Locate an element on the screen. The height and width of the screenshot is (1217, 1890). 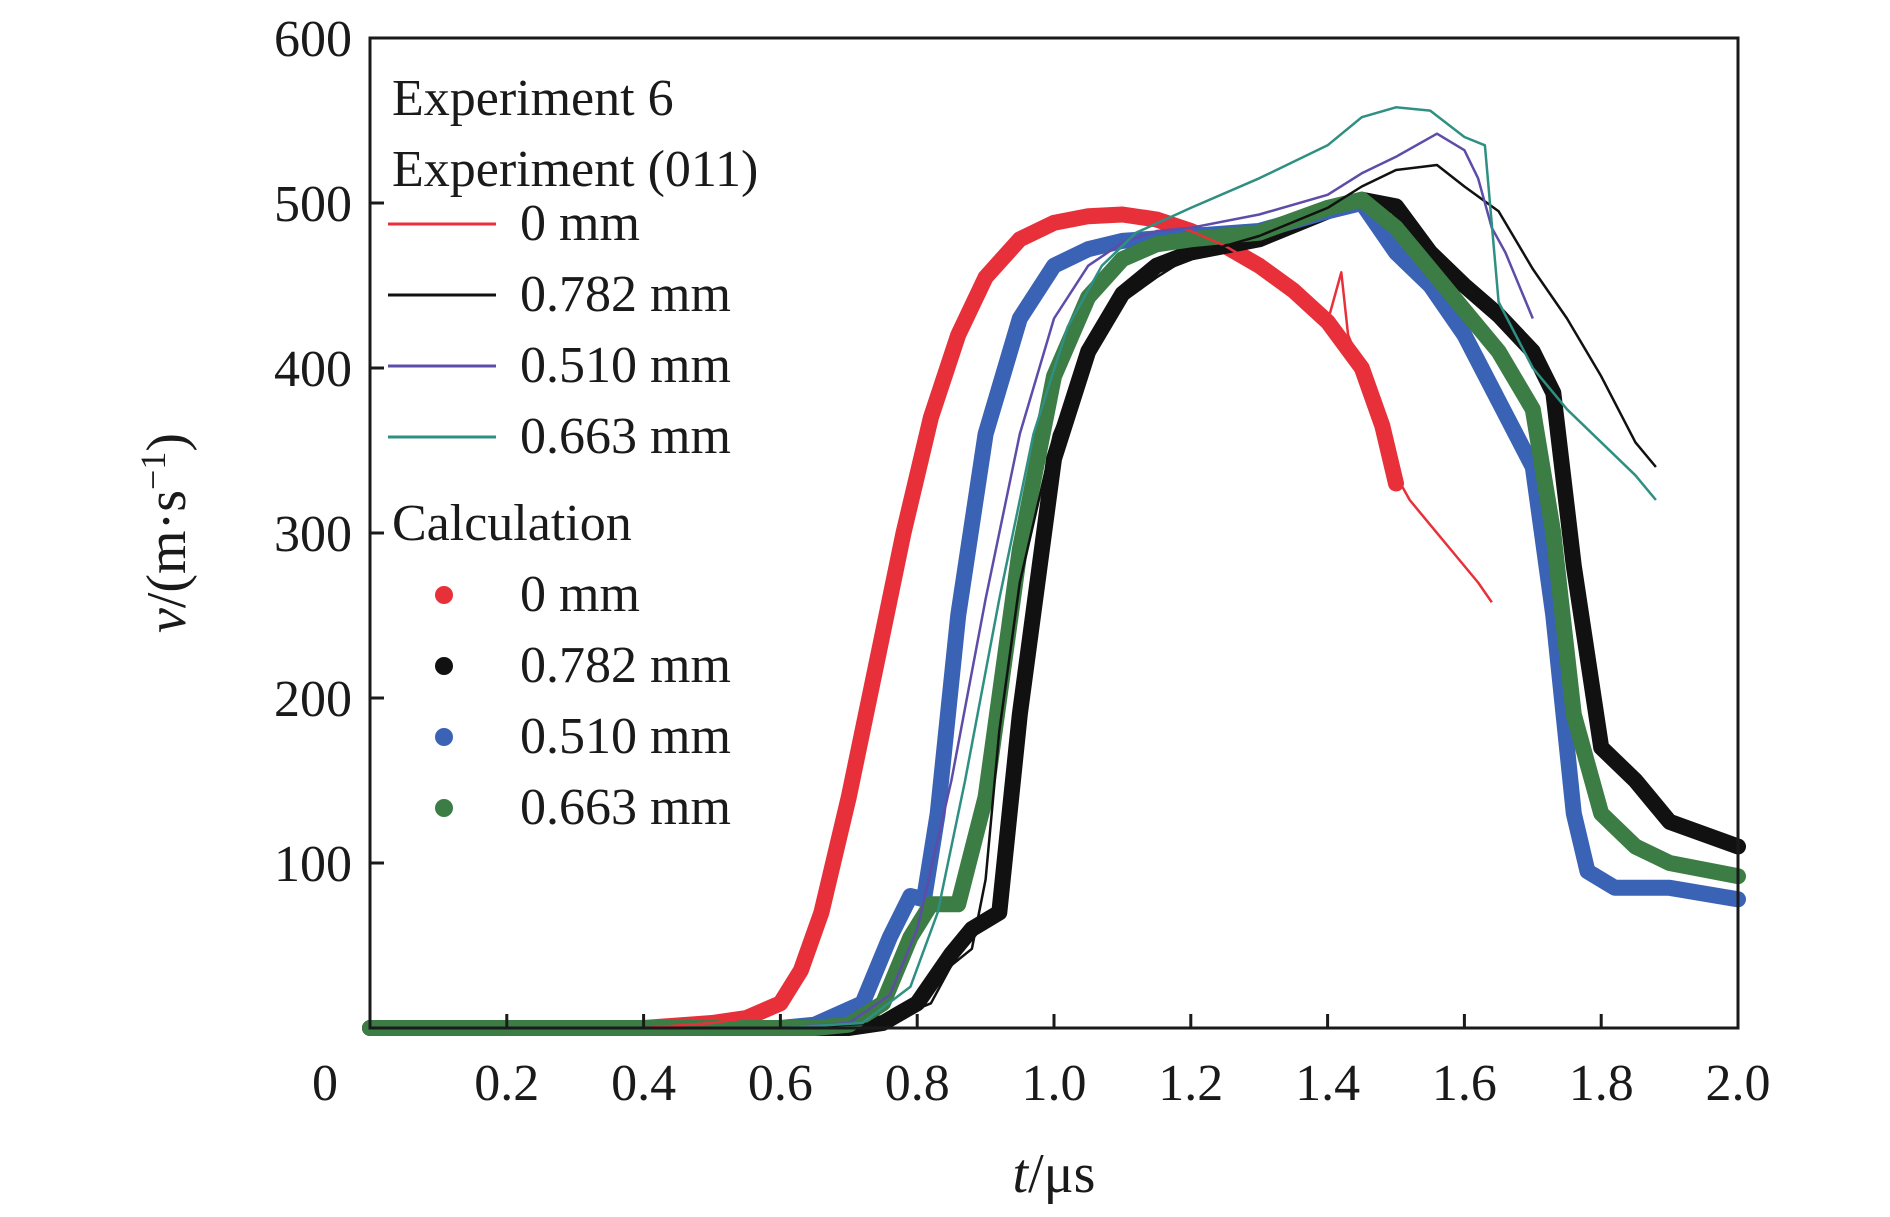
legend-calculation-marker-0-mm is located at coordinates (444, 595).